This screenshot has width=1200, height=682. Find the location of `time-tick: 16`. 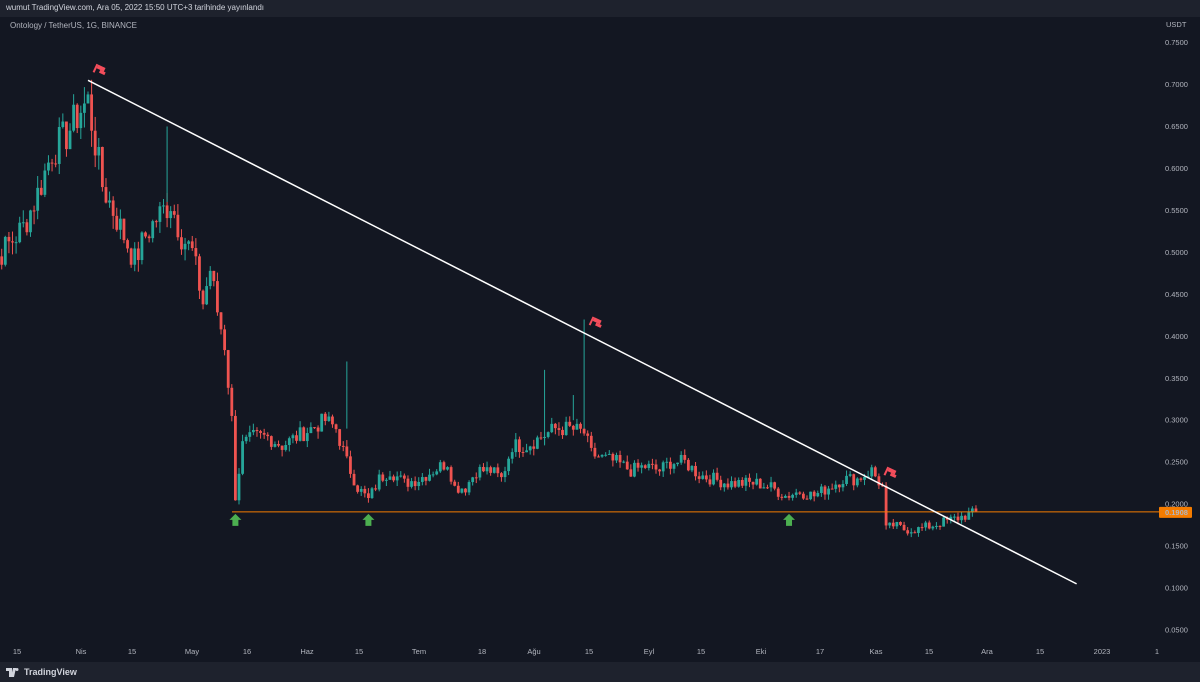

time-tick: 16 is located at coordinates (247, 651).